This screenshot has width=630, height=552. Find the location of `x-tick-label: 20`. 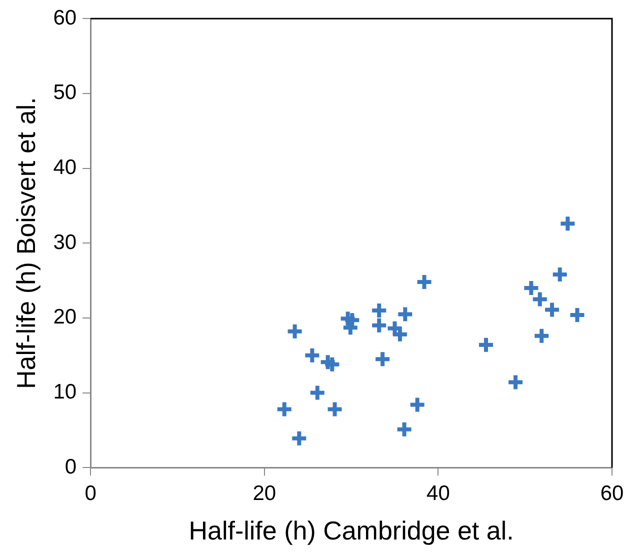

x-tick-label: 20 is located at coordinates (264, 493).